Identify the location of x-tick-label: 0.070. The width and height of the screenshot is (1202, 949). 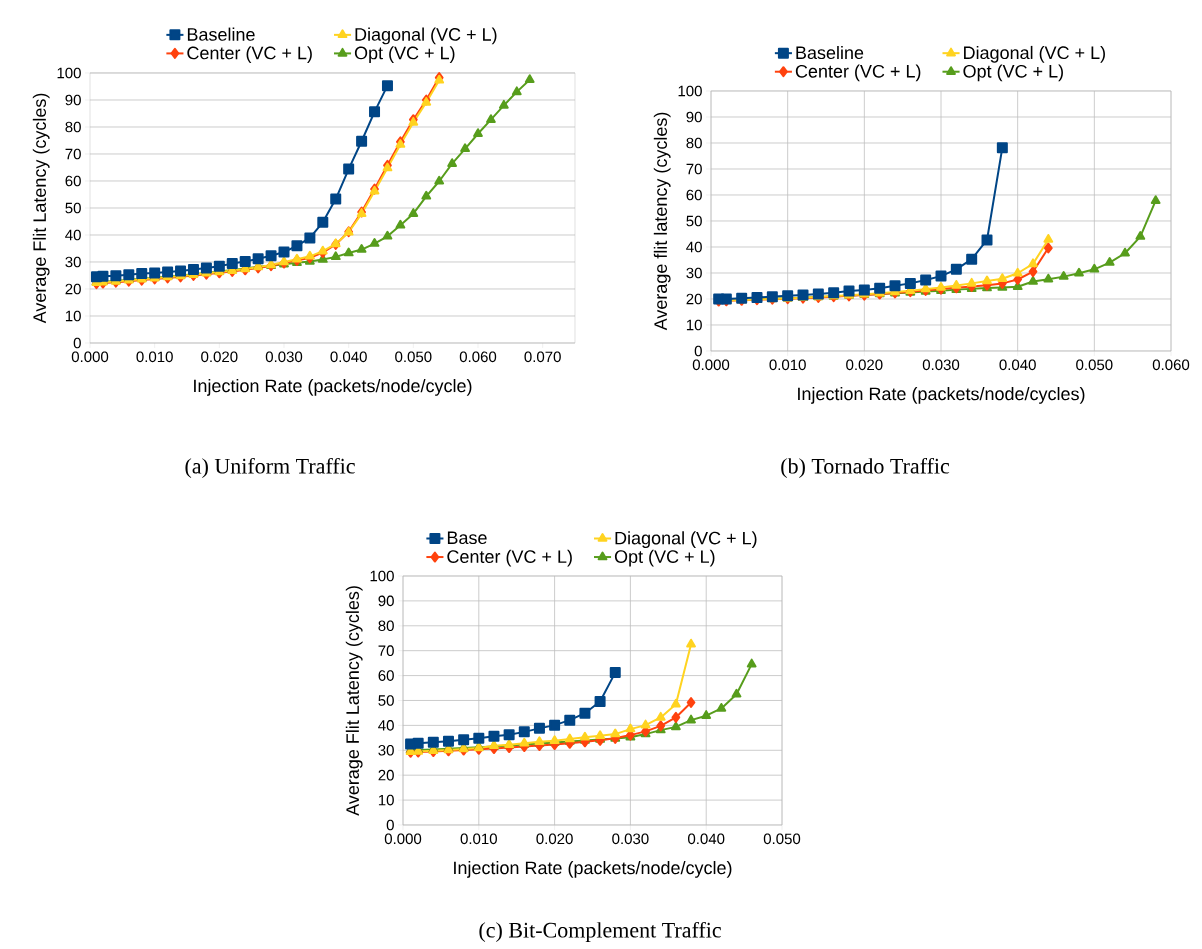
(542, 357).